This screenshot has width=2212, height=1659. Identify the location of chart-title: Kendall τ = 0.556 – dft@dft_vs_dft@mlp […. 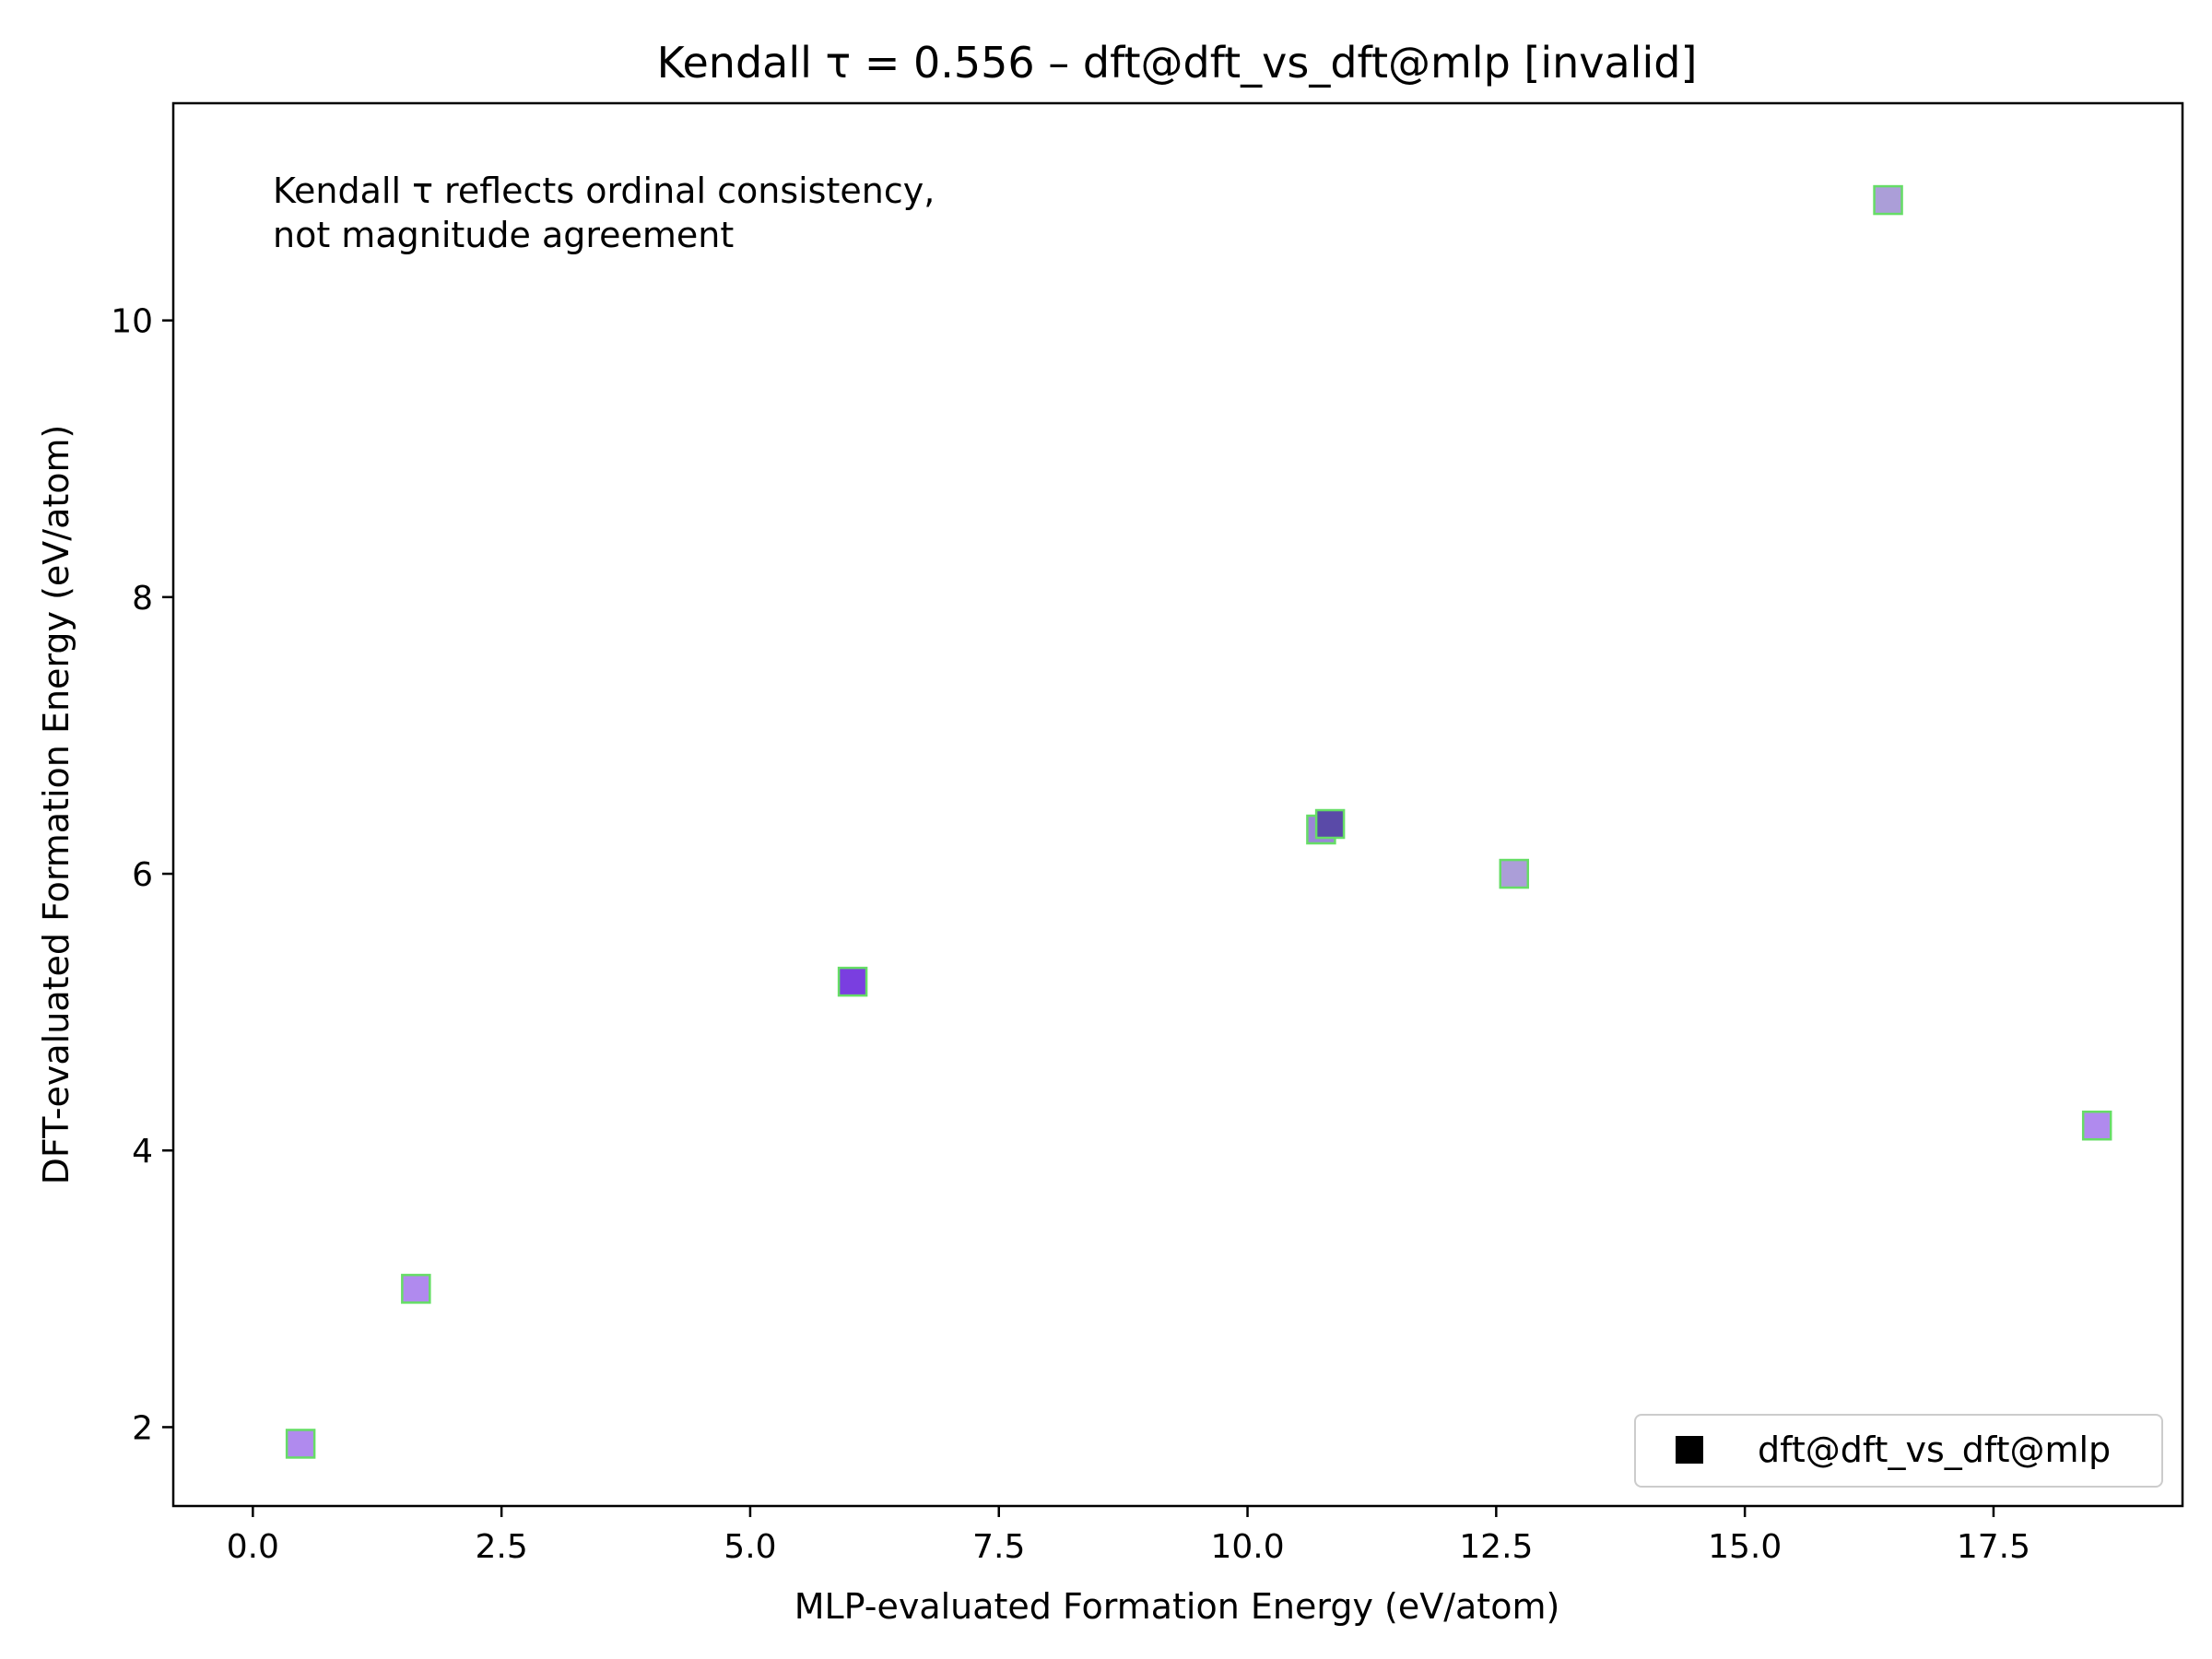
(1177, 63).